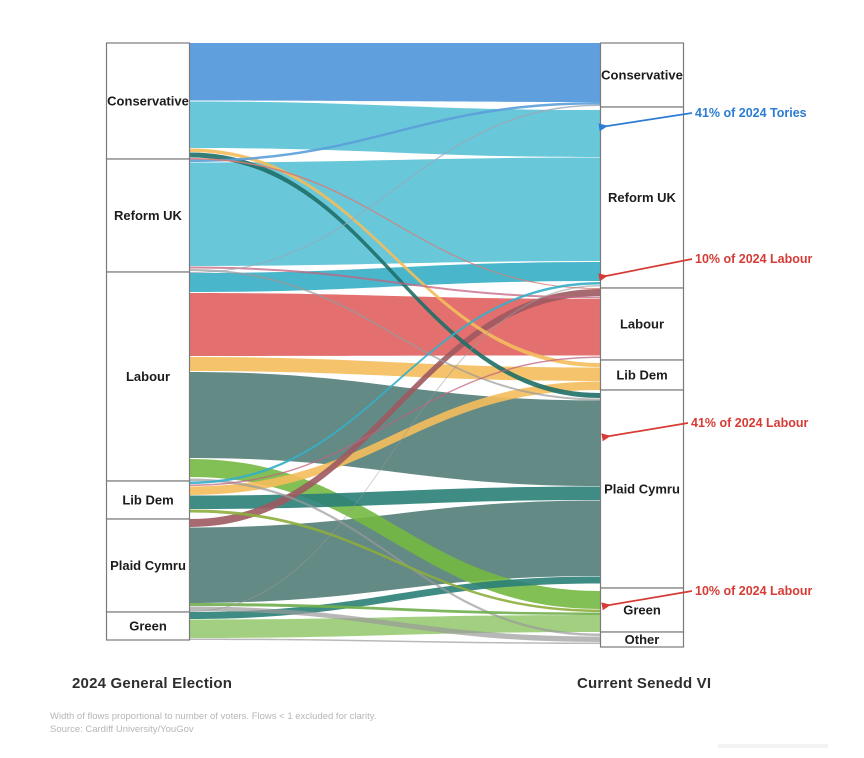 This screenshot has height=758, width=864. I want to click on flow-reform-uk-to-plaid-cymru, so click(395, 335).